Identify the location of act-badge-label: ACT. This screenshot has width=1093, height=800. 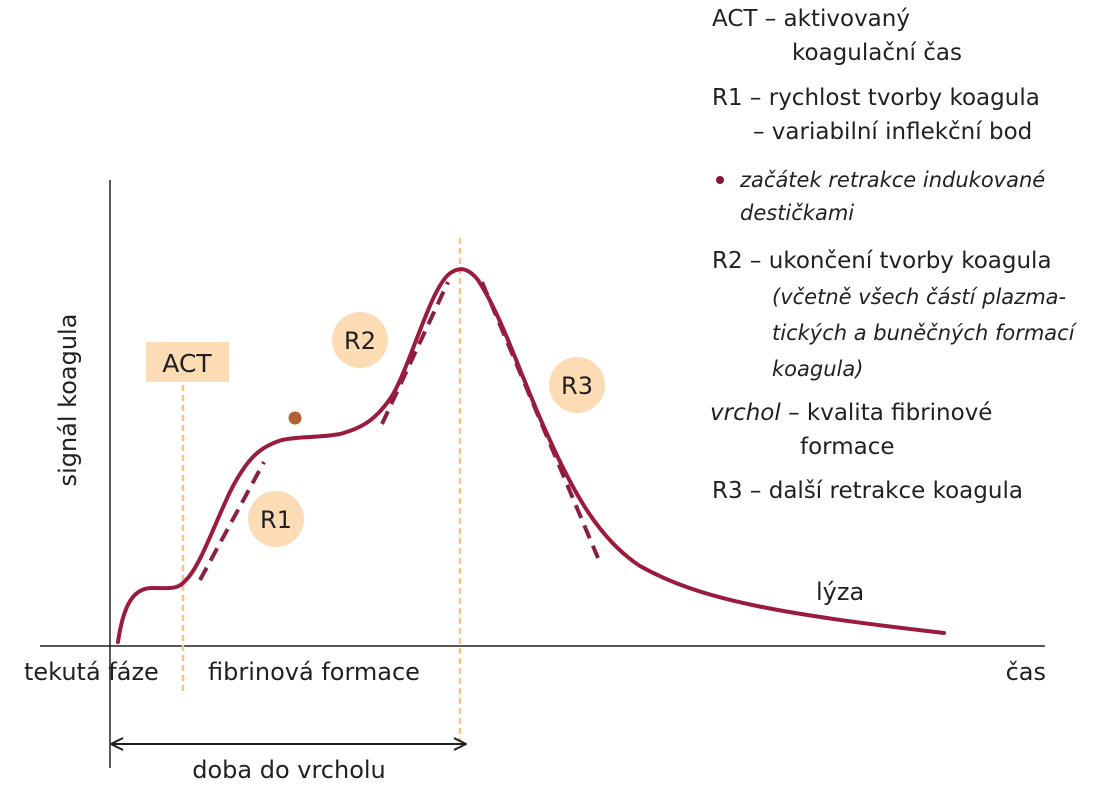
(187, 363).